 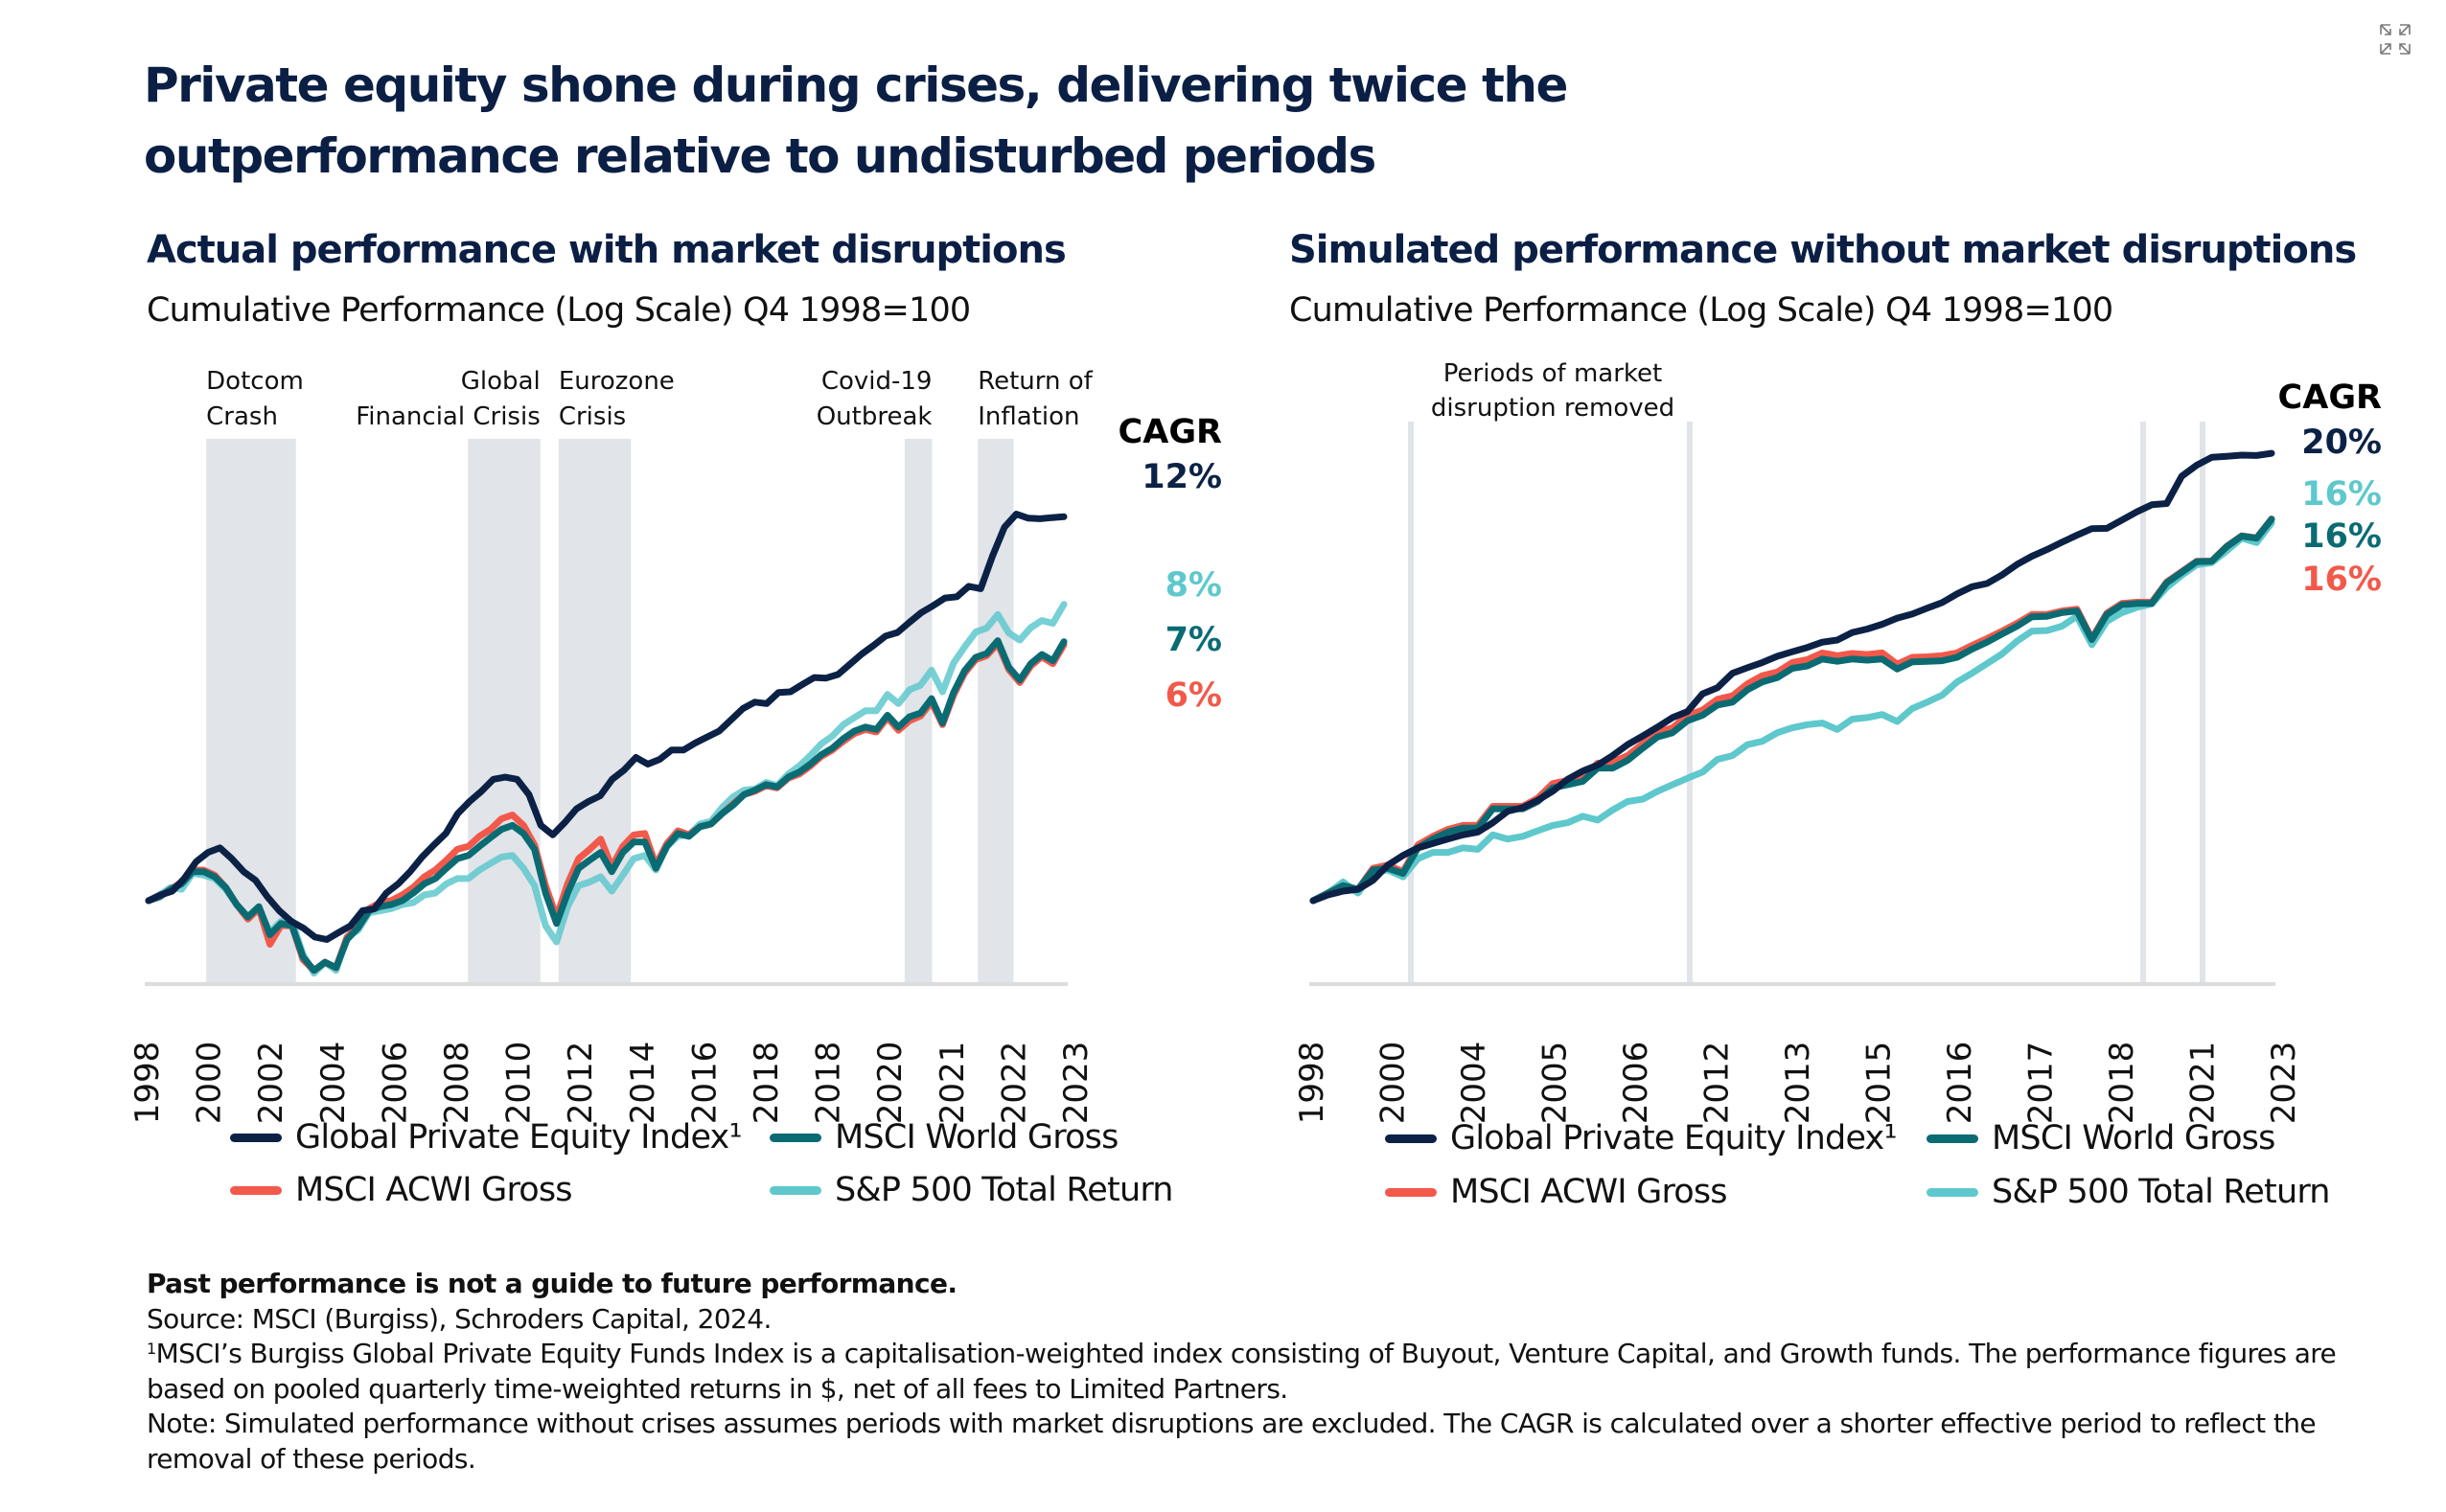 What do you see at coordinates (448, 417) in the screenshot?
I see `crisis-label-line2: Financial Crisis` at bounding box center [448, 417].